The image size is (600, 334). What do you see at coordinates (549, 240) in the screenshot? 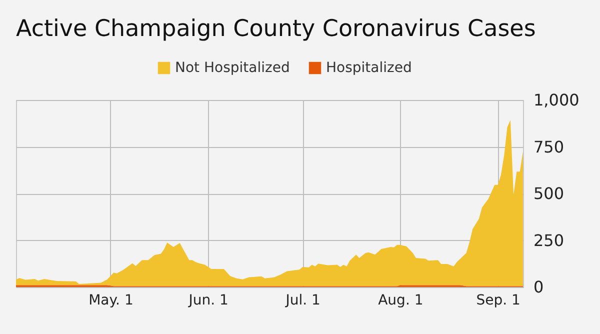
I see `y-tick-label: 250` at bounding box center [549, 240].